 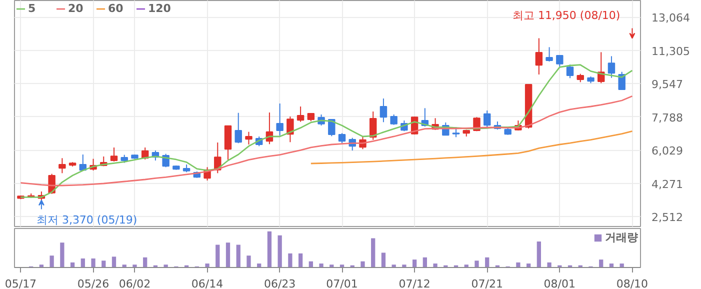 I want to click on annotation: 최고 11,950 (08/10), so click(x=566, y=15).